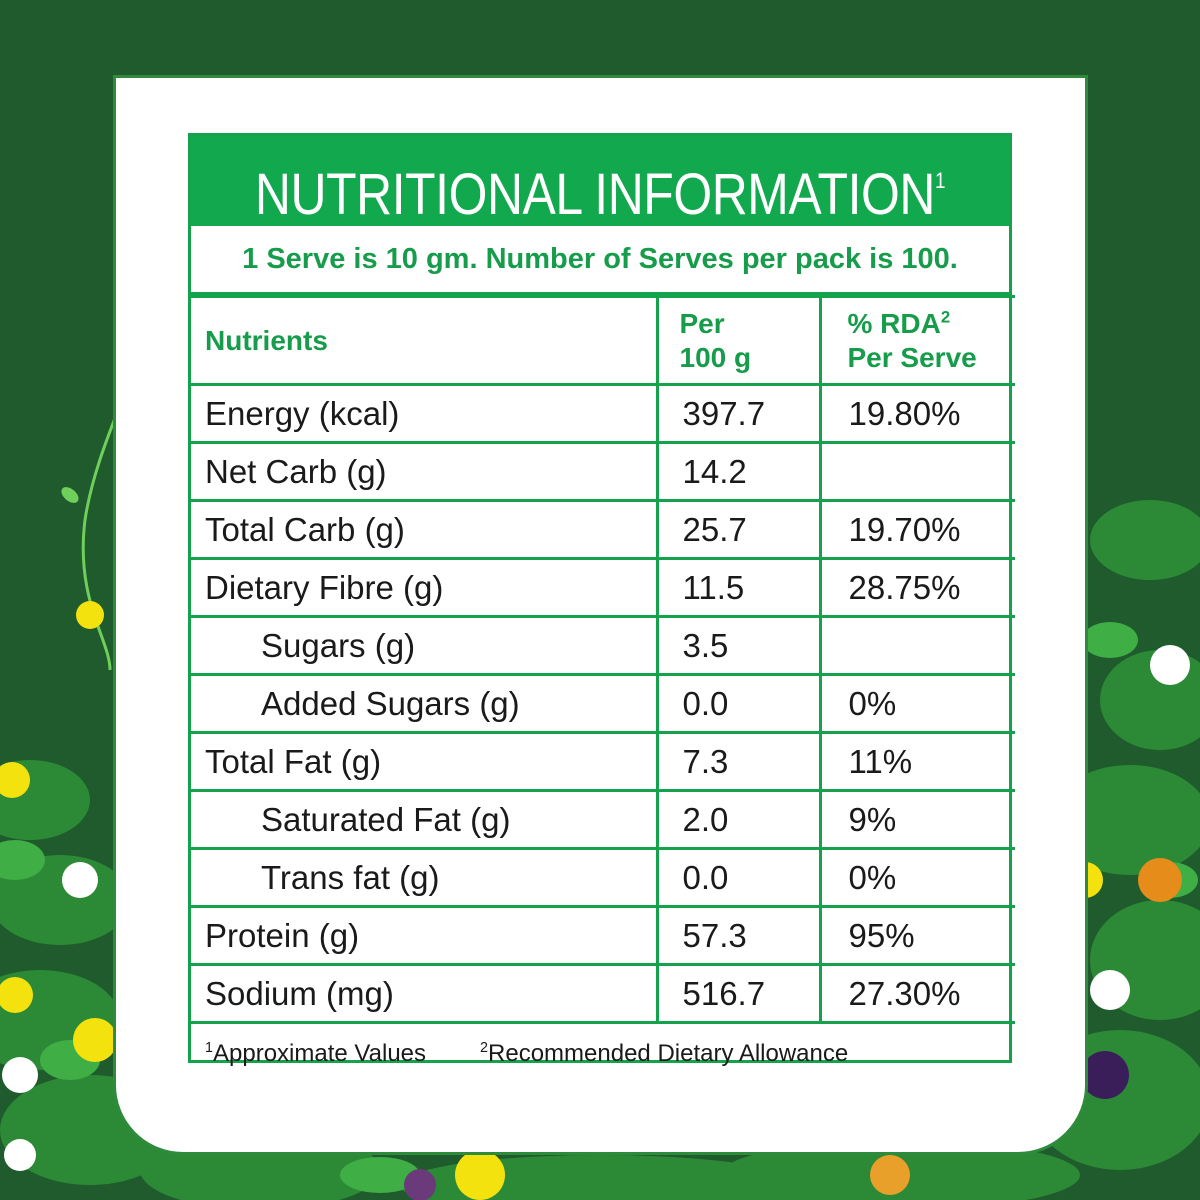  What do you see at coordinates (738, 819) in the screenshot?
I see `nutrient-per-100g: 2.0` at bounding box center [738, 819].